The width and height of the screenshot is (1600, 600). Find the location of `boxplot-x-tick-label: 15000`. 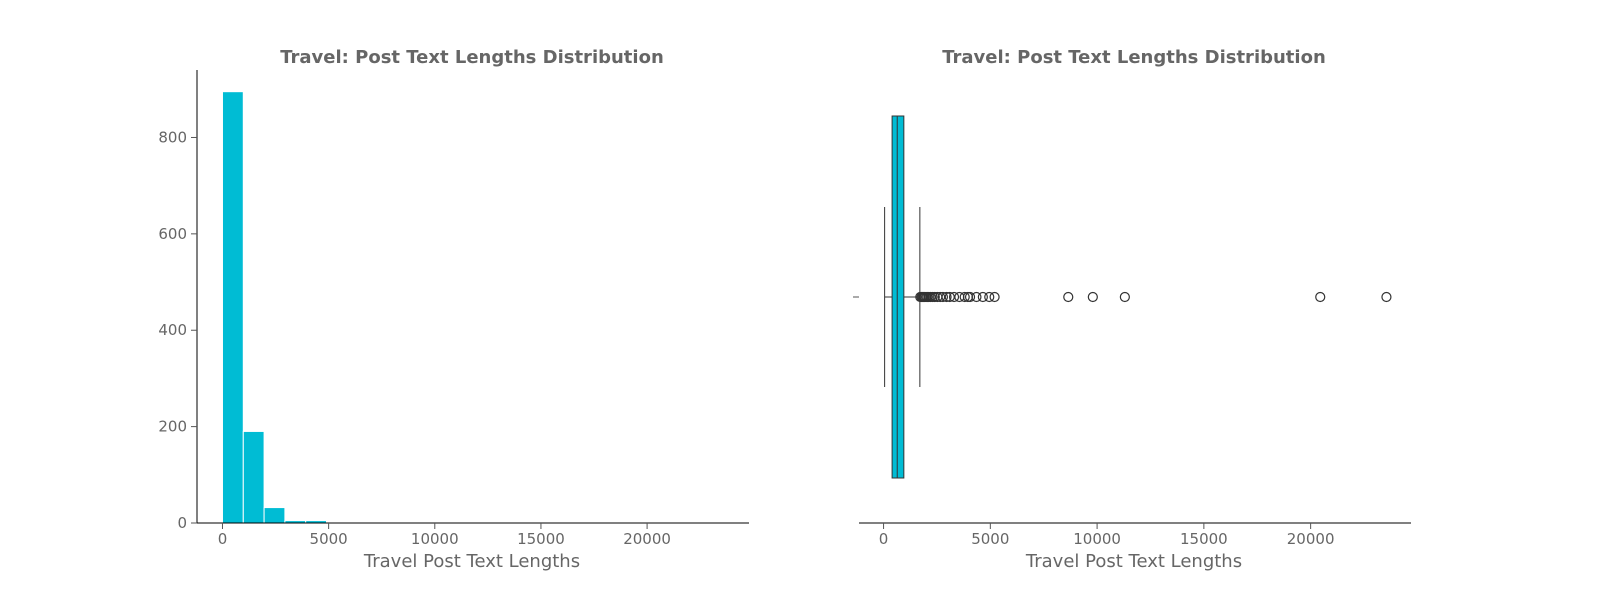

boxplot-x-tick-label: 15000 is located at coordinates (1204, 539).